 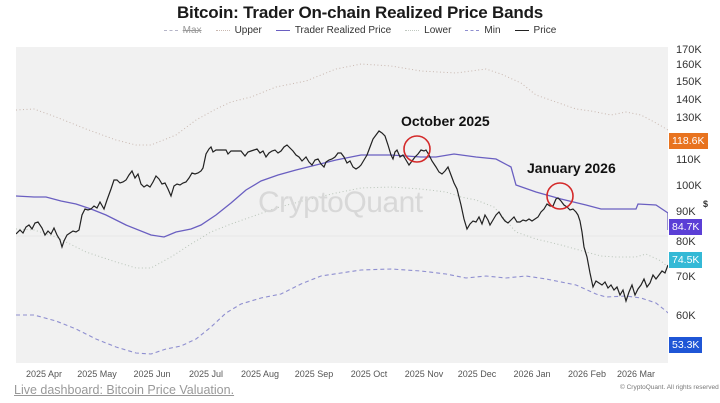 I want to click on annotation-january-2026: January 2026, so click(x=571, y=168).